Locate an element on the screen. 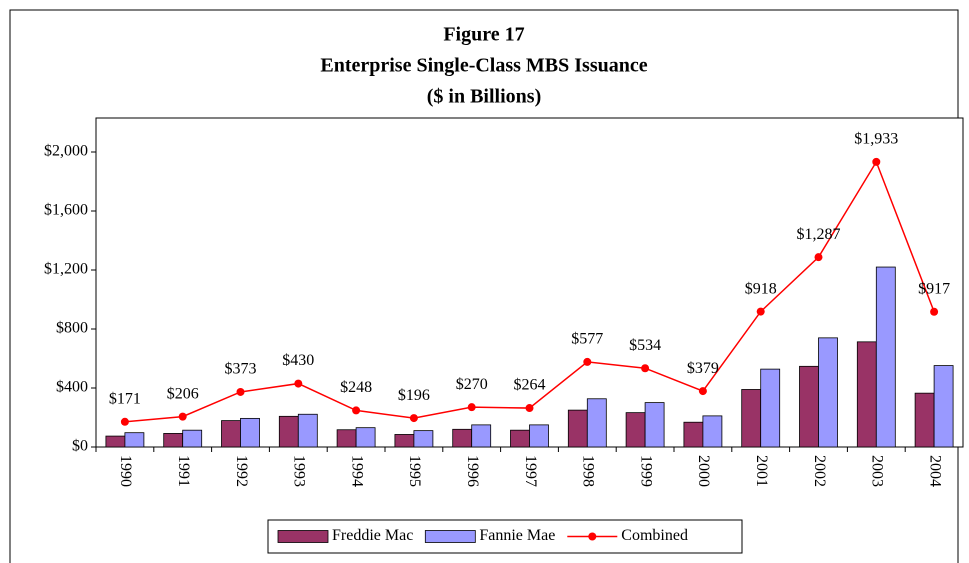 The image size is (969, 563). y-tick-label: $1,600 is located at coordinates (66, 210).